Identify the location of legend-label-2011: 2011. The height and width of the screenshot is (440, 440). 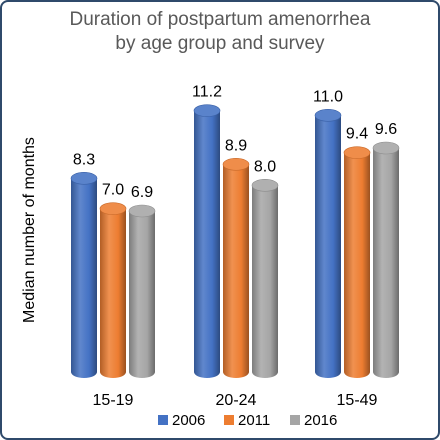
(254, 420).